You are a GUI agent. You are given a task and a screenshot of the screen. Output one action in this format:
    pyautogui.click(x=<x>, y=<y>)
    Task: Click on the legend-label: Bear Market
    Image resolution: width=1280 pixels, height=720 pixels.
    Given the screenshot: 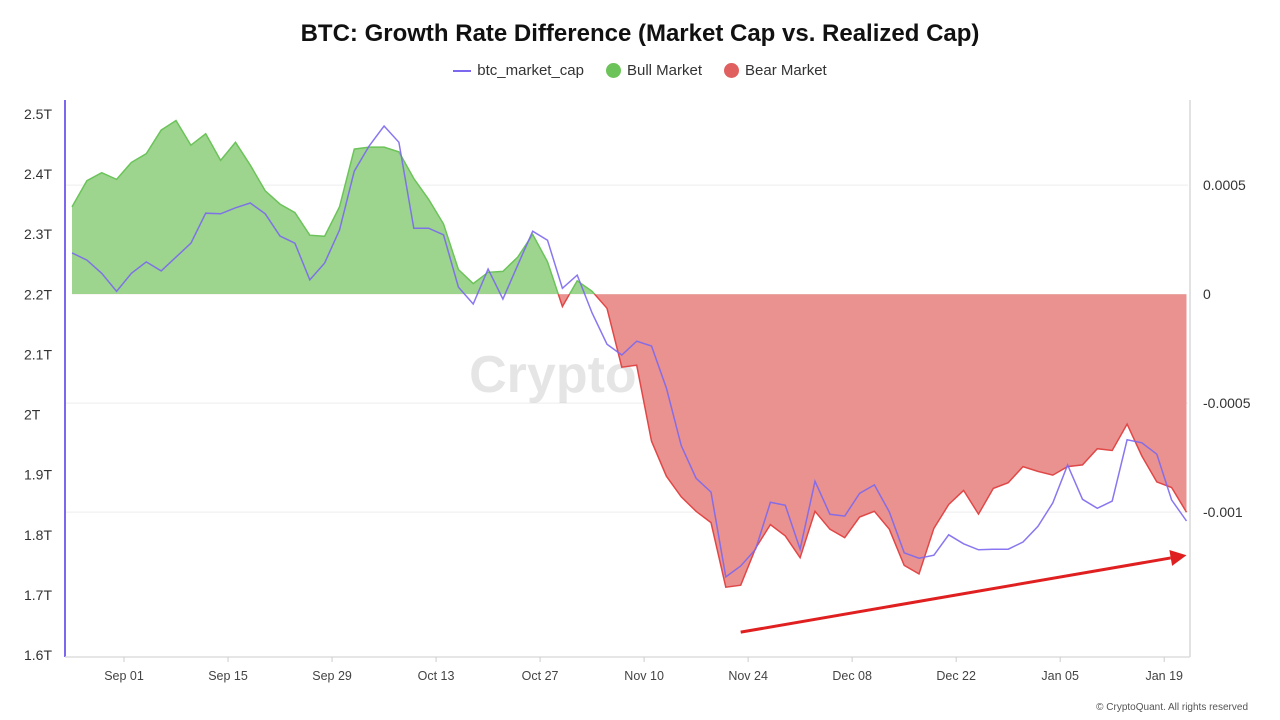 What is the action you would take?
    pyautogui.click(x=786, y=70)
    